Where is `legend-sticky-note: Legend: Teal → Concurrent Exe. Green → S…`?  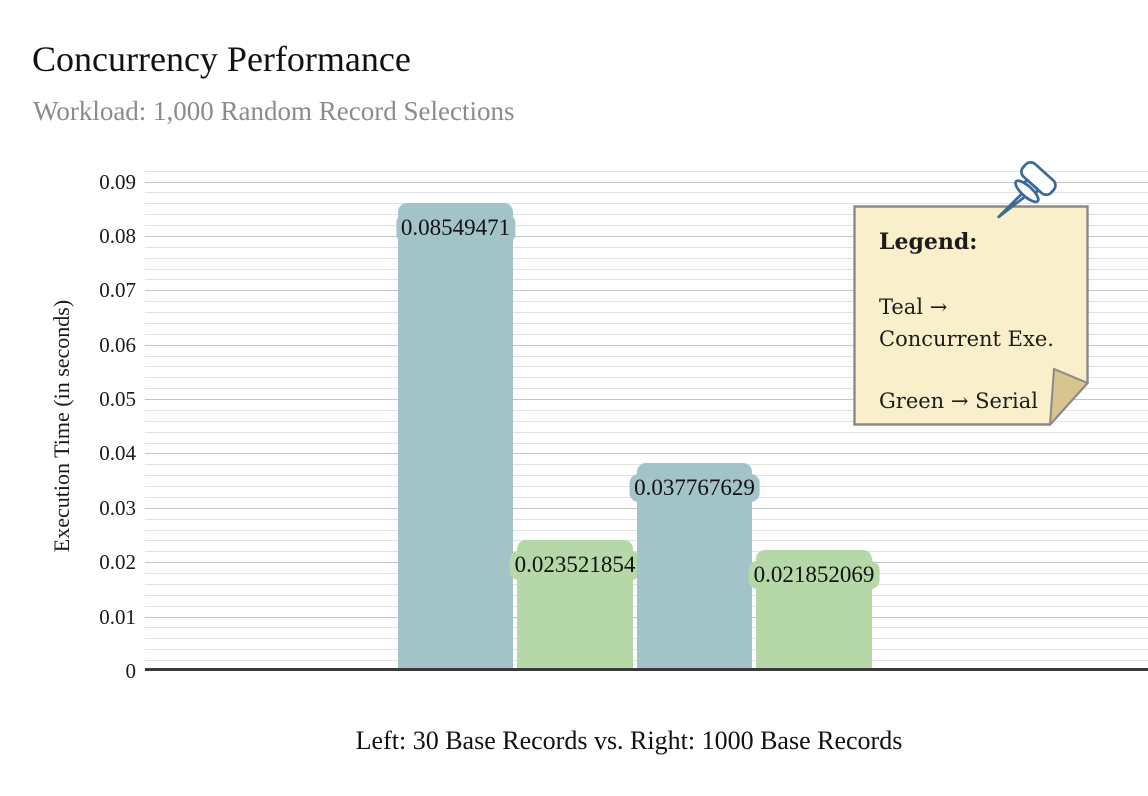 legend-sticky-note: Legend: Teal → Concurrent Exe. Green → S… is located at coordinates (971, 315).